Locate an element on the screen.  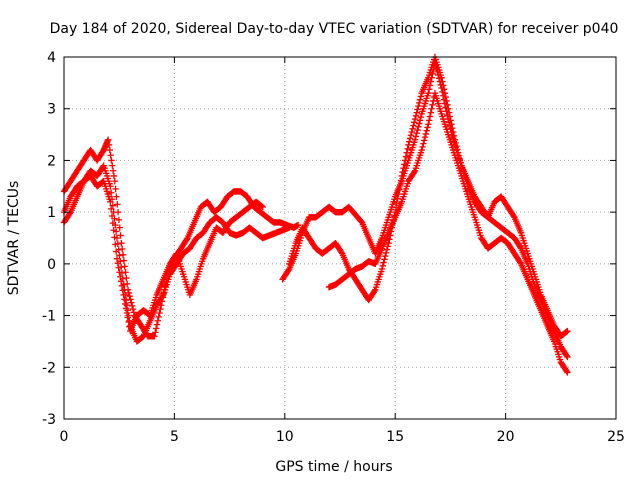
x-tick-label: 15 is located at coordinates (395, 437).